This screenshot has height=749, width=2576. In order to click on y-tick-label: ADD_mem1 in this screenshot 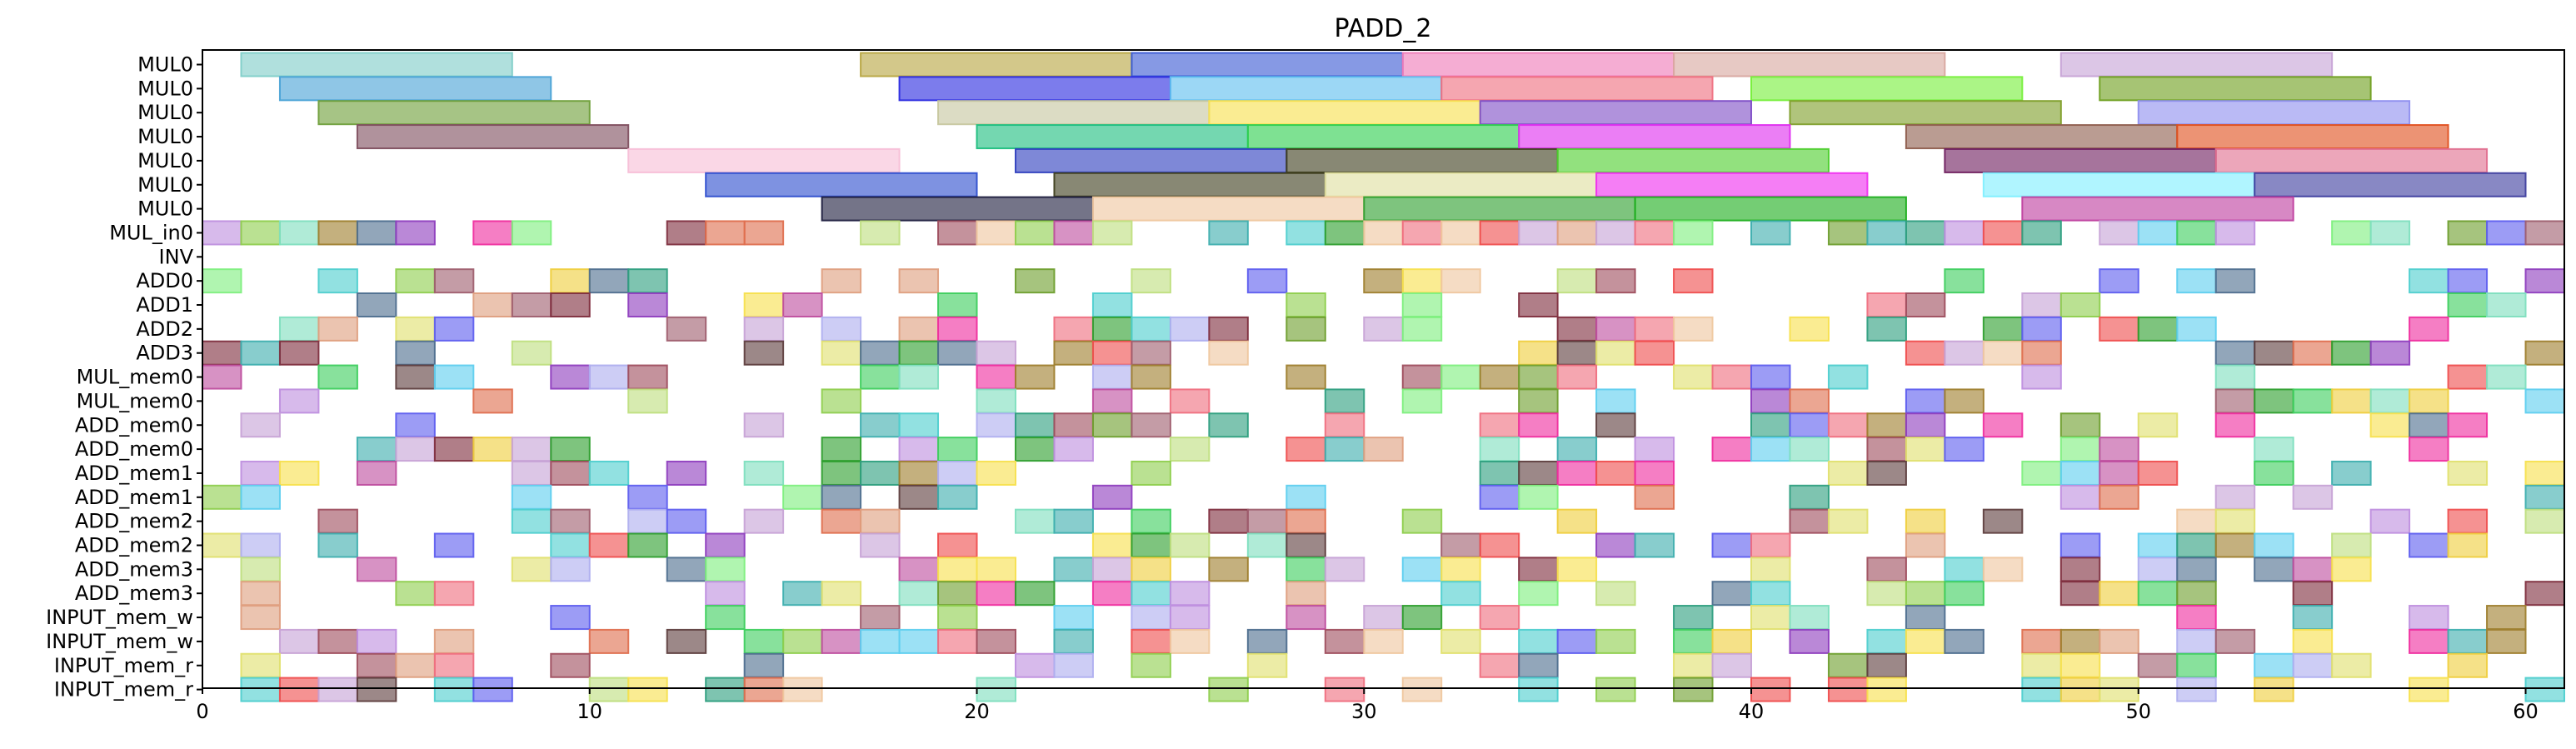, I will do `click(134, 497)`.